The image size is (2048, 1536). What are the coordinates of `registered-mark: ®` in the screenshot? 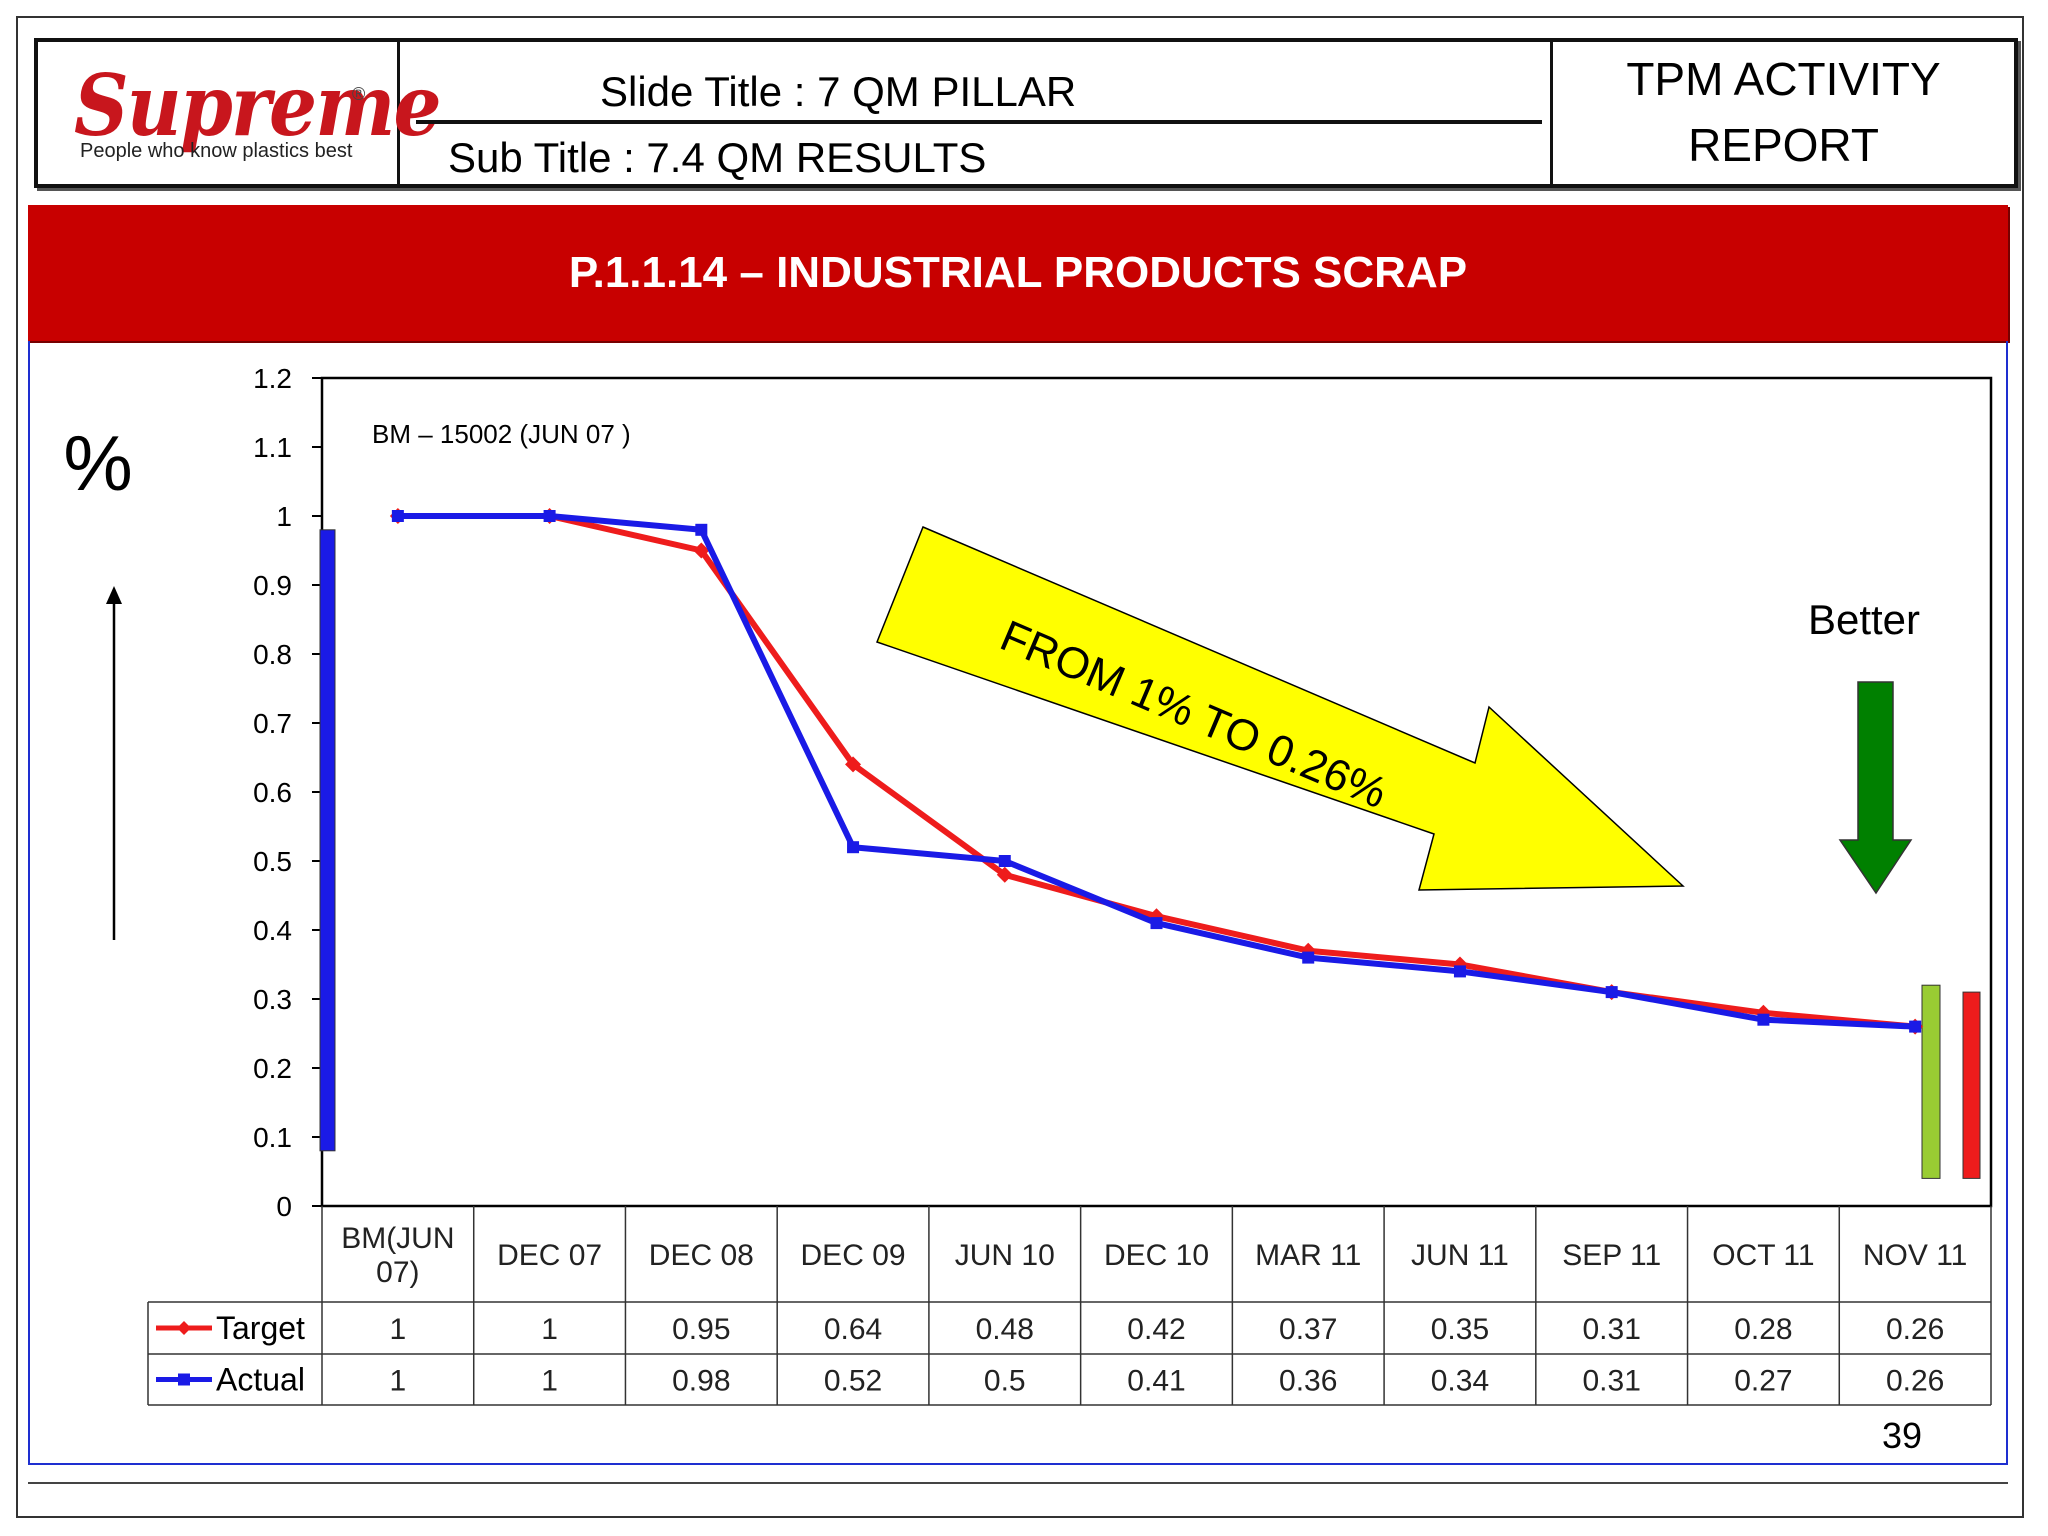 It's located at (359, 94).